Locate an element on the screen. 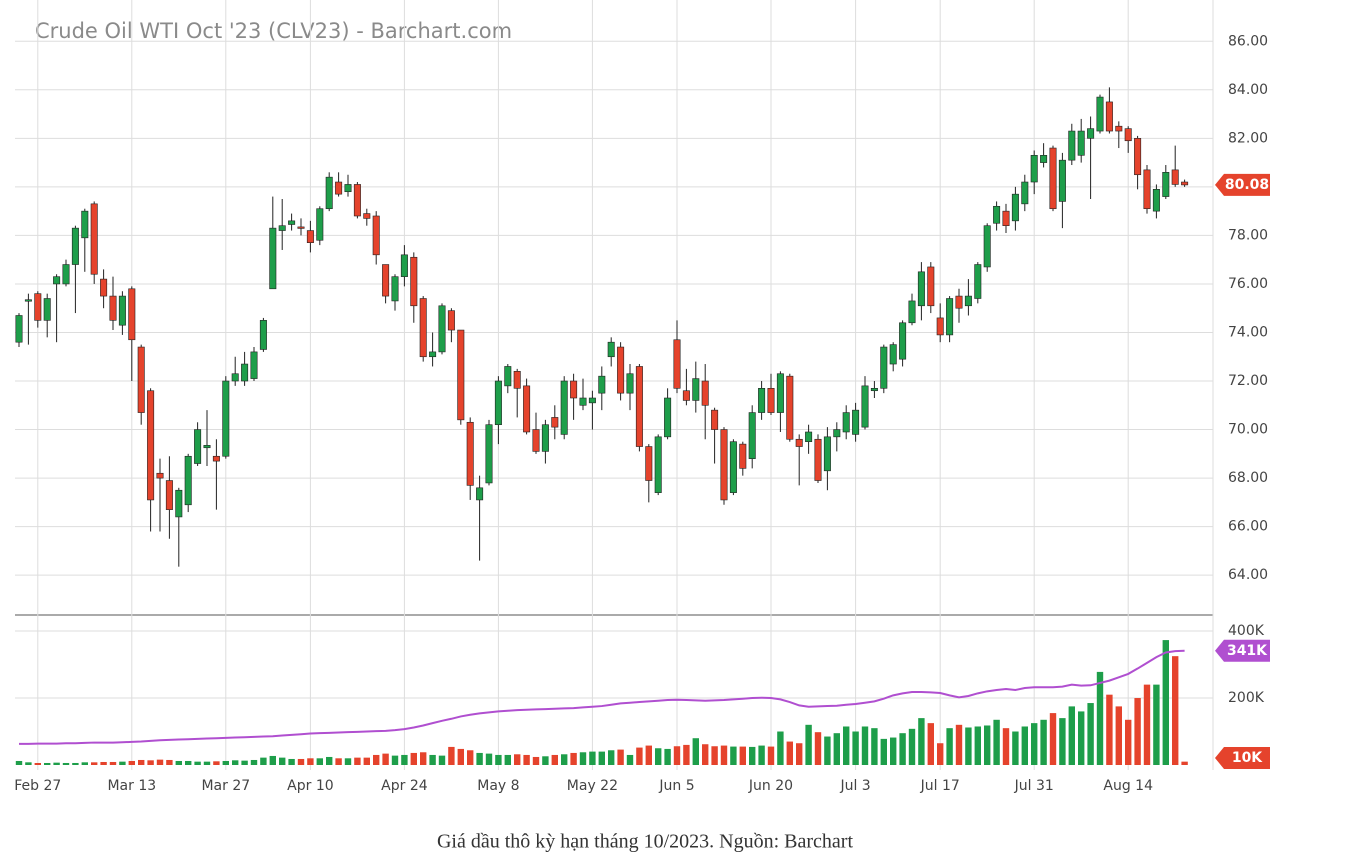 The height and width of the screenshot is (864, 1347). x-tick-label: Aug 14 is located at coordinates (1128, 786).